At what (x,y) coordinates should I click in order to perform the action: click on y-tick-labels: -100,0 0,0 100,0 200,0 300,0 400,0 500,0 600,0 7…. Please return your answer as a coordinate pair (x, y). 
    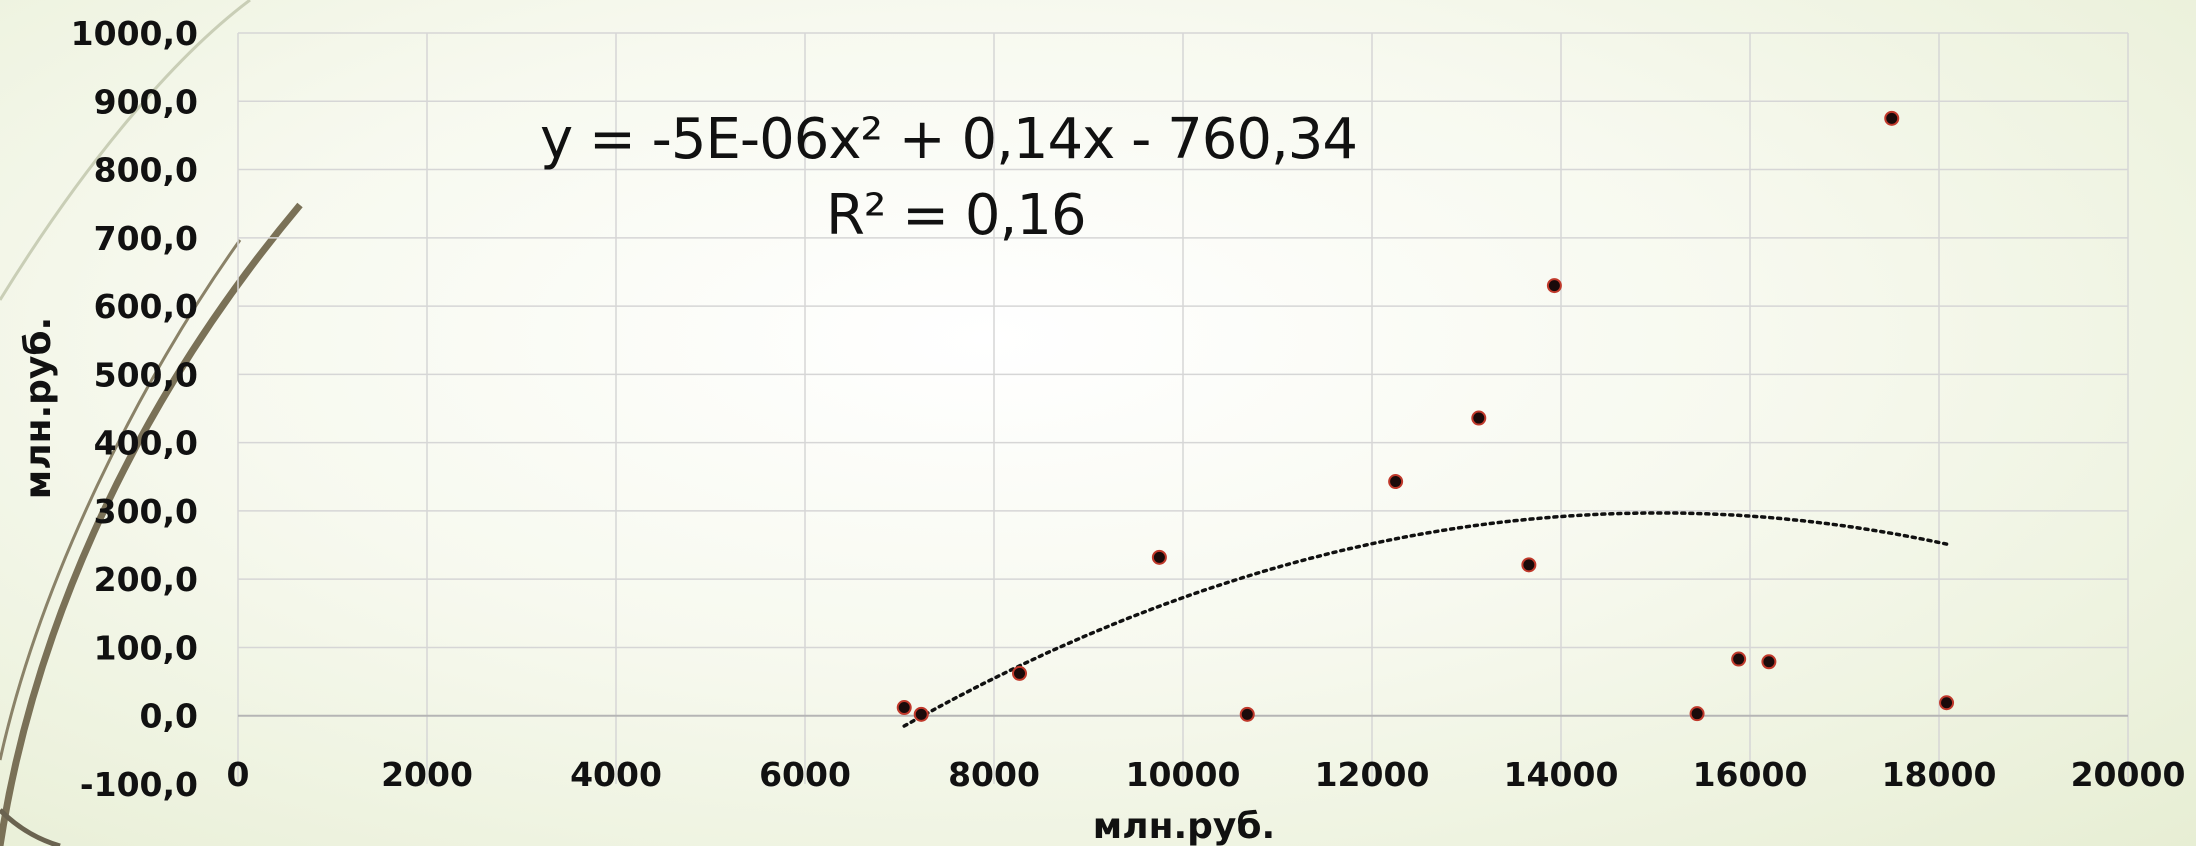
    Looking at the image, I should click on (134, 409).